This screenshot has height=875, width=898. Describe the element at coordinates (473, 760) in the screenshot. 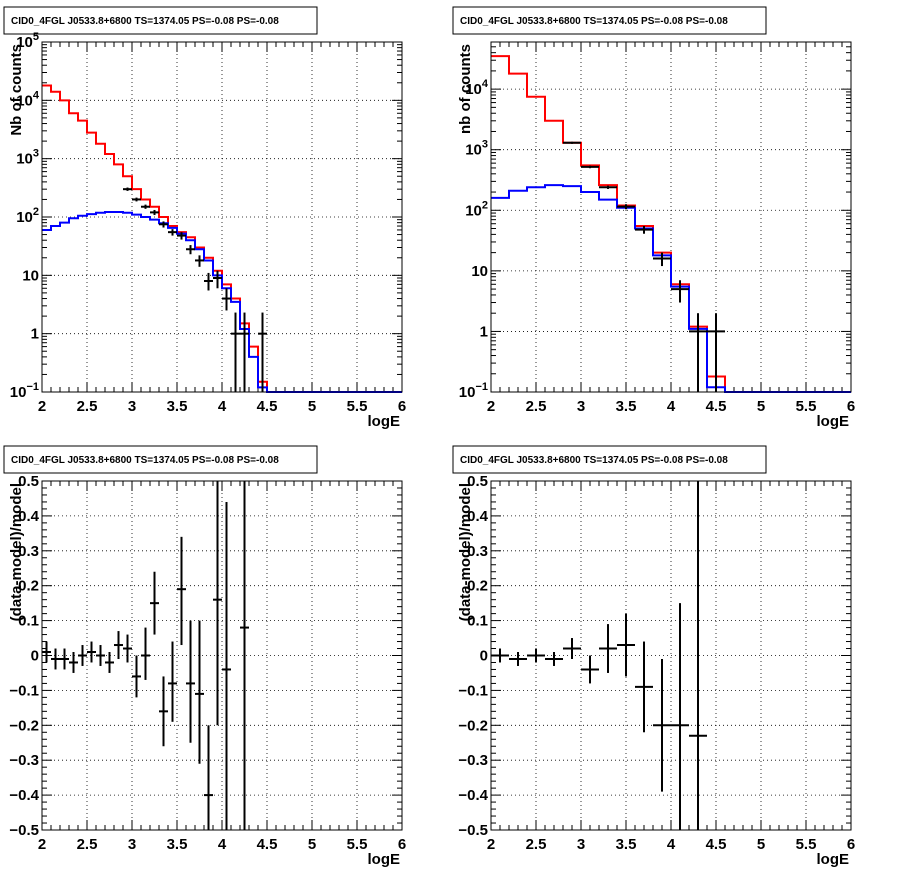

I see `y-tick-label: −0.3` at that location.